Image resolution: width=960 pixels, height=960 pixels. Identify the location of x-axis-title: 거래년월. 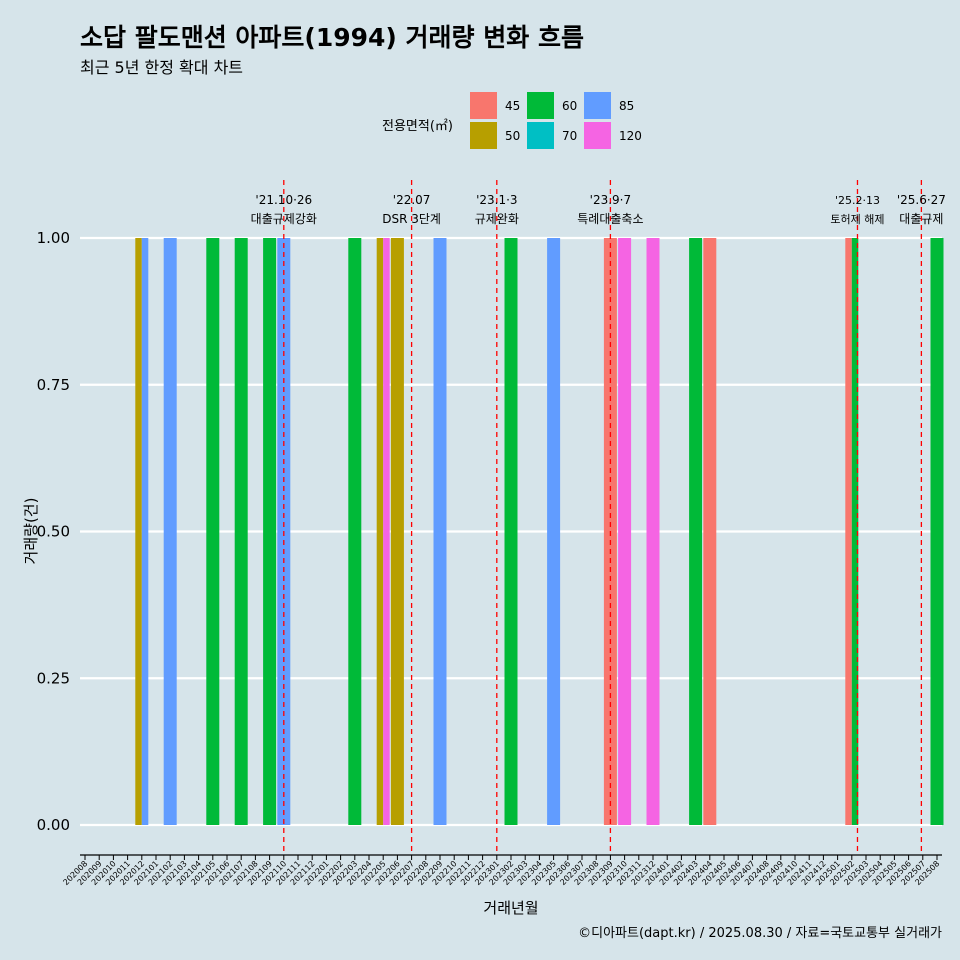
(510, 908).